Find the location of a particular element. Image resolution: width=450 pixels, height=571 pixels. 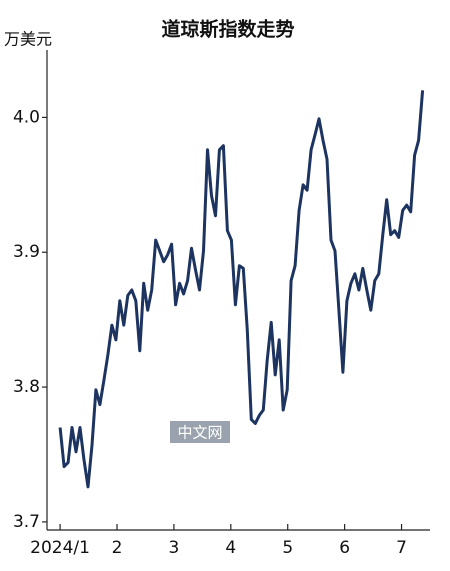

x-tick-label: 2 is located at coordinates (117, 548).